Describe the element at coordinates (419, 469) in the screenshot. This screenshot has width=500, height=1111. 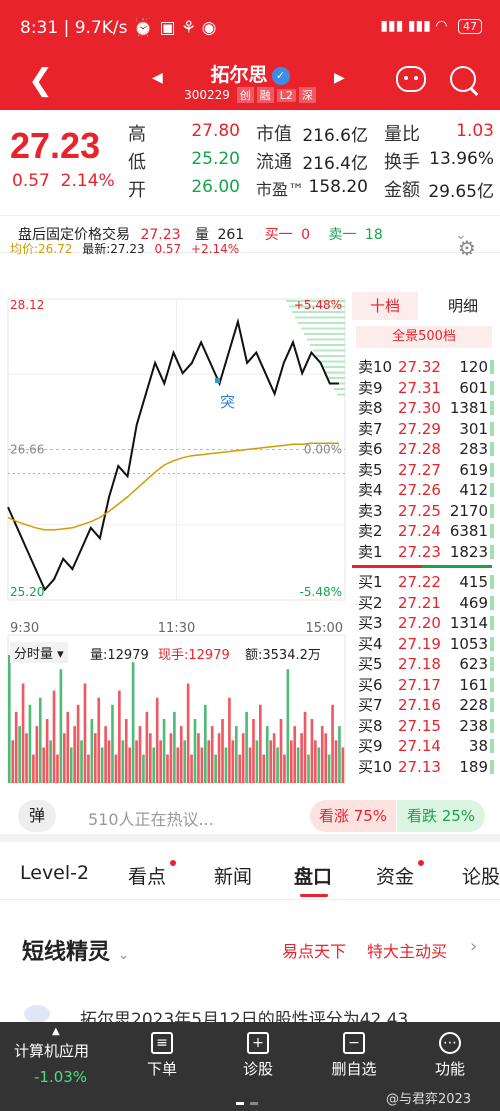
I see `sell-level-price: 27.27` at that location.